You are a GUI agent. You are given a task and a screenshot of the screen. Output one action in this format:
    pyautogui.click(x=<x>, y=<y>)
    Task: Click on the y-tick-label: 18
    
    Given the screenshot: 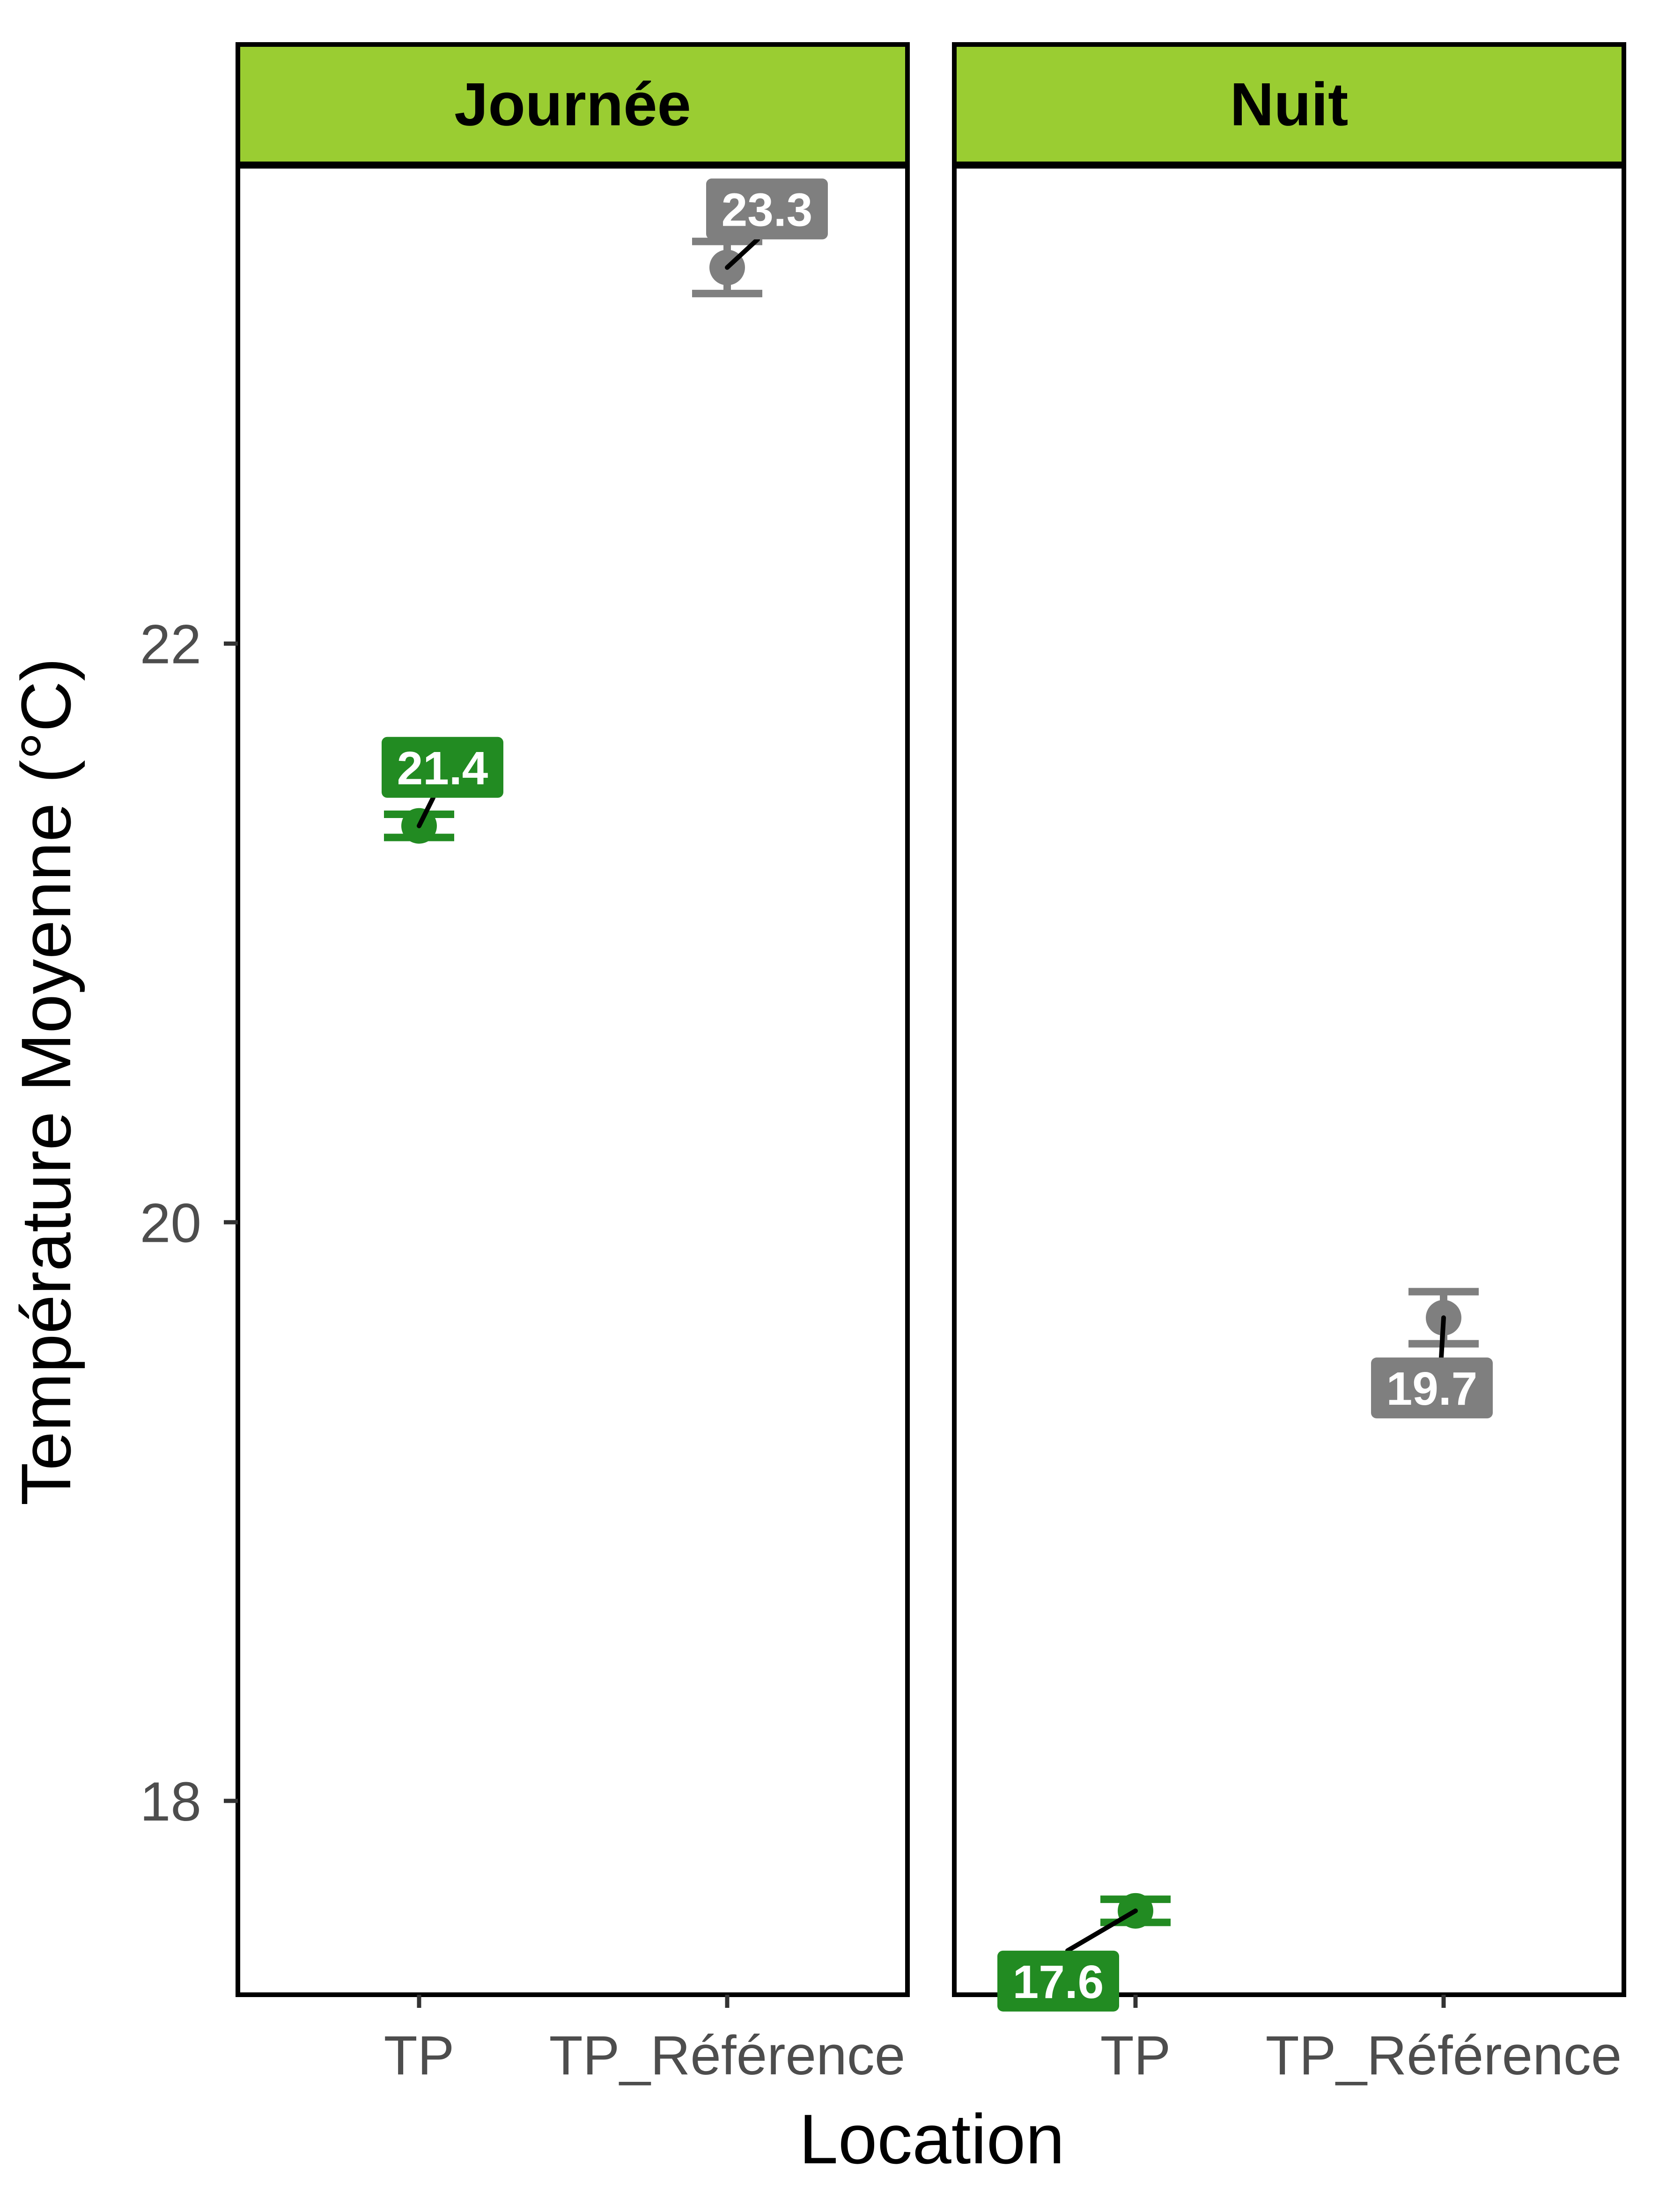 What is the action you would take?
    pyautogui.click(x=171, y=1802)
    